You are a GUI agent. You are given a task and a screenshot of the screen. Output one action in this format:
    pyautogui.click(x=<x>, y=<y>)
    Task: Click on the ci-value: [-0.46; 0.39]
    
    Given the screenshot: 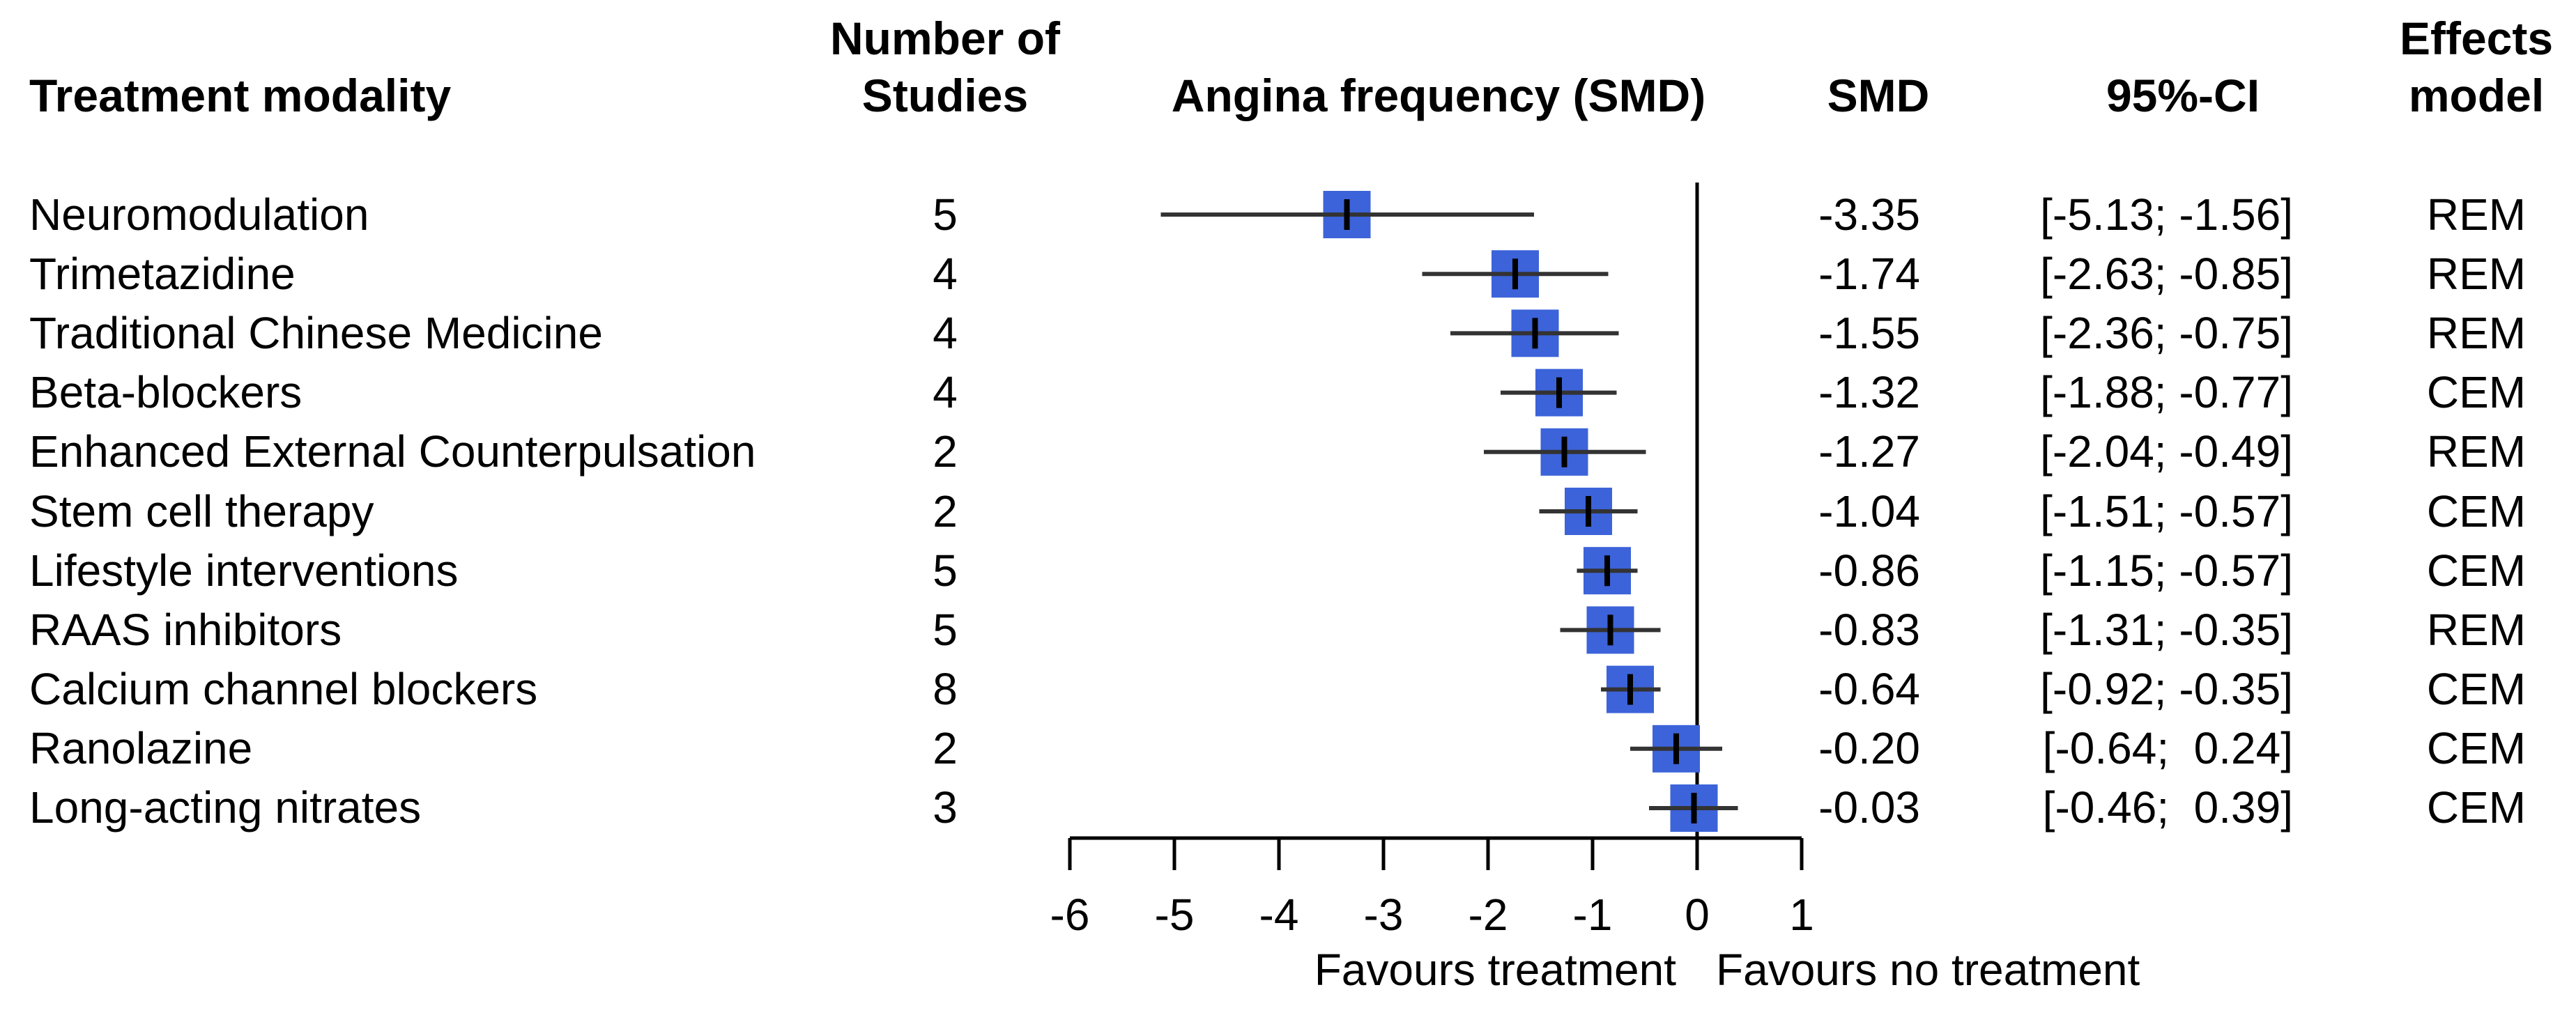 What is the action you would take?
    pyautogui.click(x=2167, y=808)
    